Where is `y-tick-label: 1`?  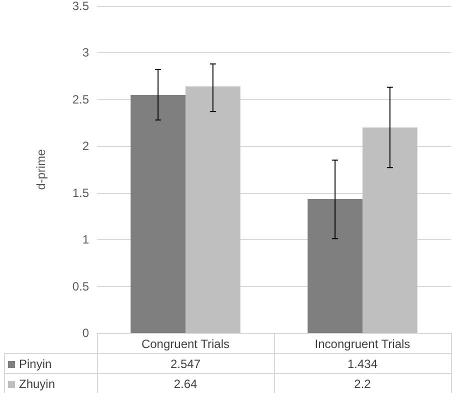 y-tick-label: 1 is located at coordinates (86, 239).